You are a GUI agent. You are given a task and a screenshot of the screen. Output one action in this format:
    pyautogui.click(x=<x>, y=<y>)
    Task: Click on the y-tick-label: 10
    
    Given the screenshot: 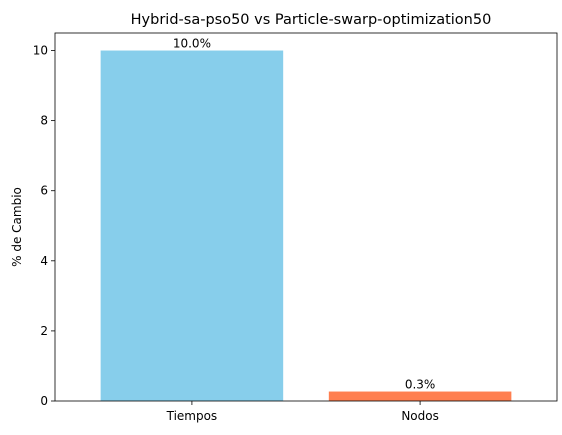 What is the action you would take?
    pyautogui.click(x=40, y=51)
    